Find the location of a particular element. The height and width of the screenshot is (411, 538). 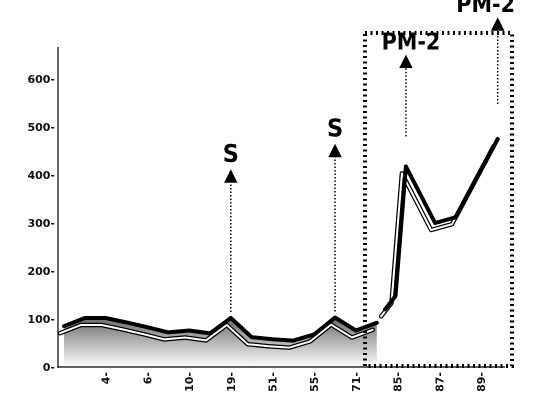

area-layer is located at coordinates (220, 342).